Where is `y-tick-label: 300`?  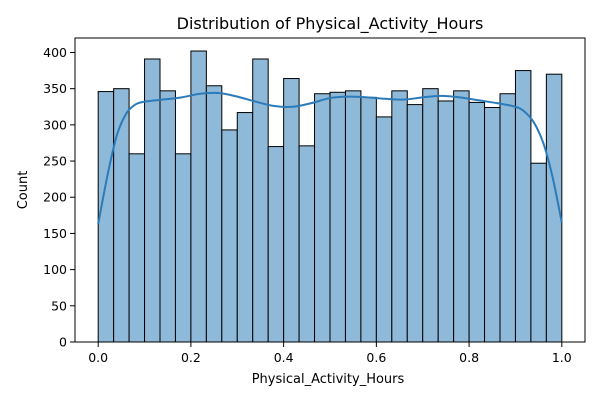
y-tick-label: 300 is located at coordinates (55, 124).